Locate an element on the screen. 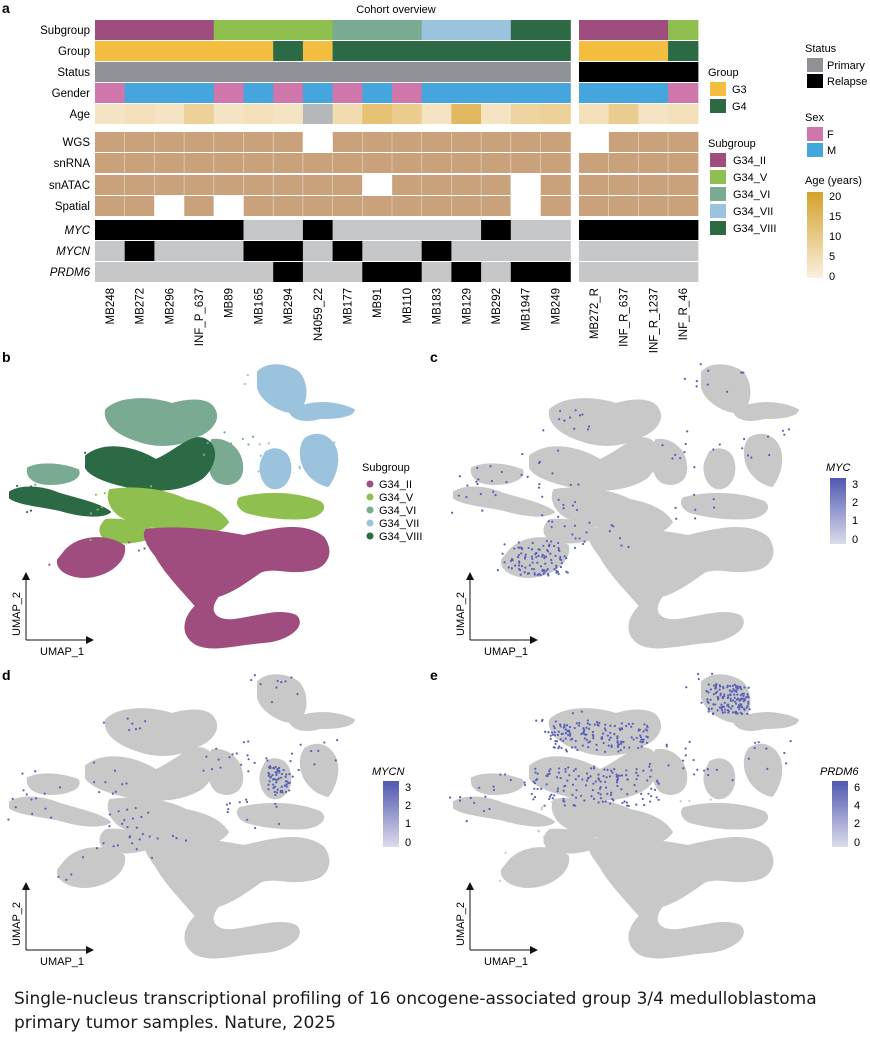 This screenshot has width=870, height=1045. column-label: INF_R_1237 is located at coordinates (654, 320).